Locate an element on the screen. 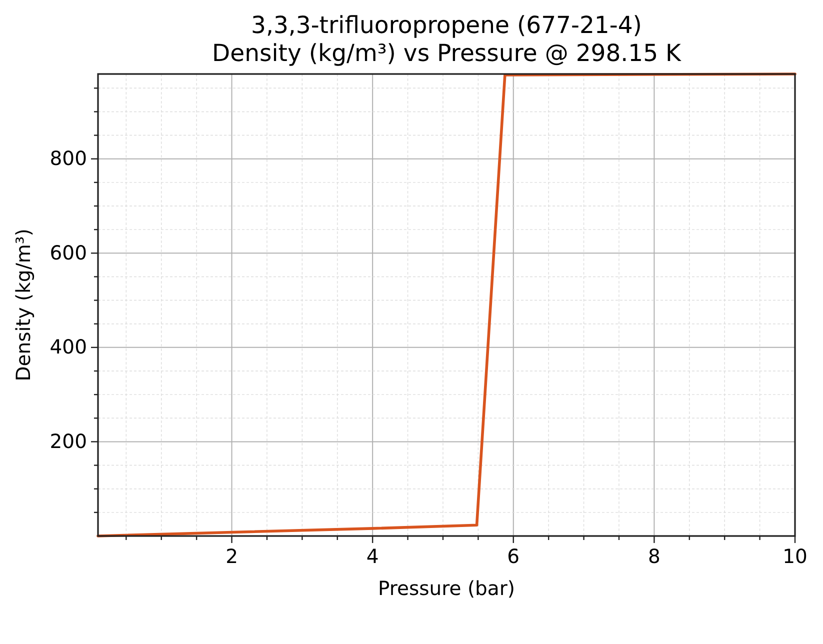  y-tick-label: 600 is located at coordinates (68, 252).